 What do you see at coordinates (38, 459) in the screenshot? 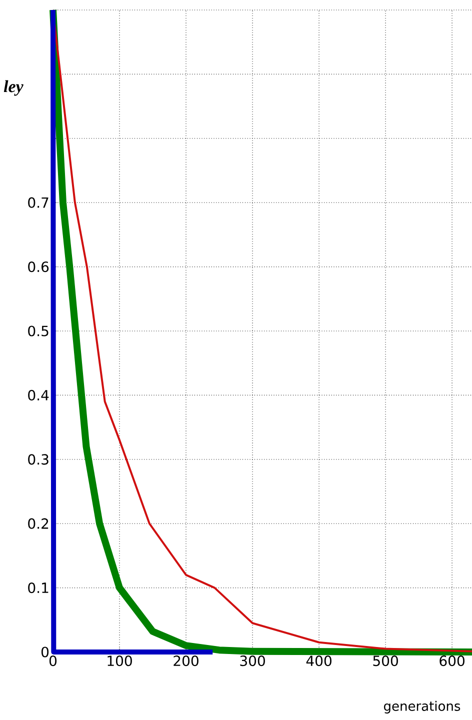
I see `y-tick-label: 0.3` at bounding box center [38, 459].